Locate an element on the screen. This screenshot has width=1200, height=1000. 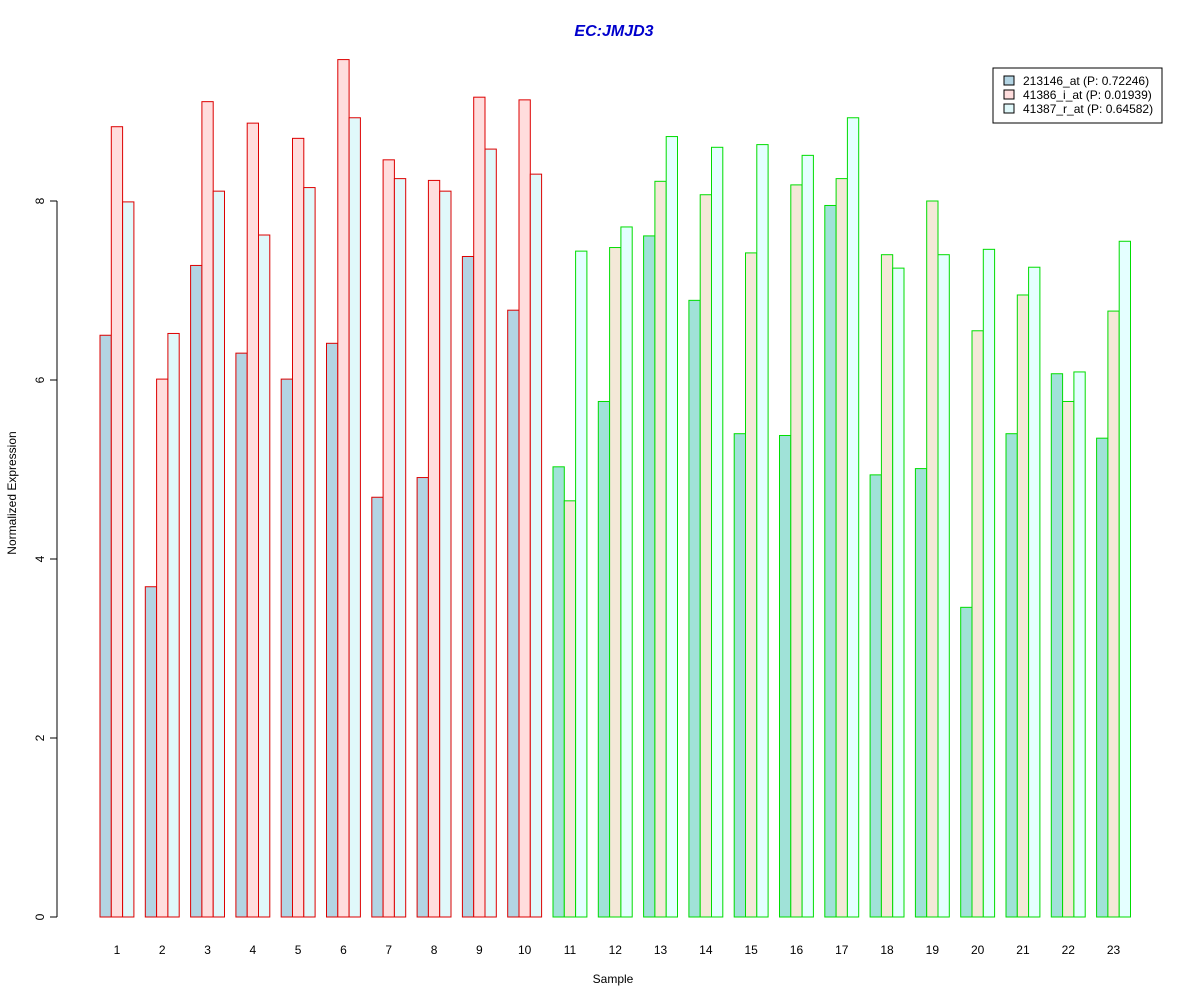
y-tick-label: 0 is located at coordinates (40, 916).